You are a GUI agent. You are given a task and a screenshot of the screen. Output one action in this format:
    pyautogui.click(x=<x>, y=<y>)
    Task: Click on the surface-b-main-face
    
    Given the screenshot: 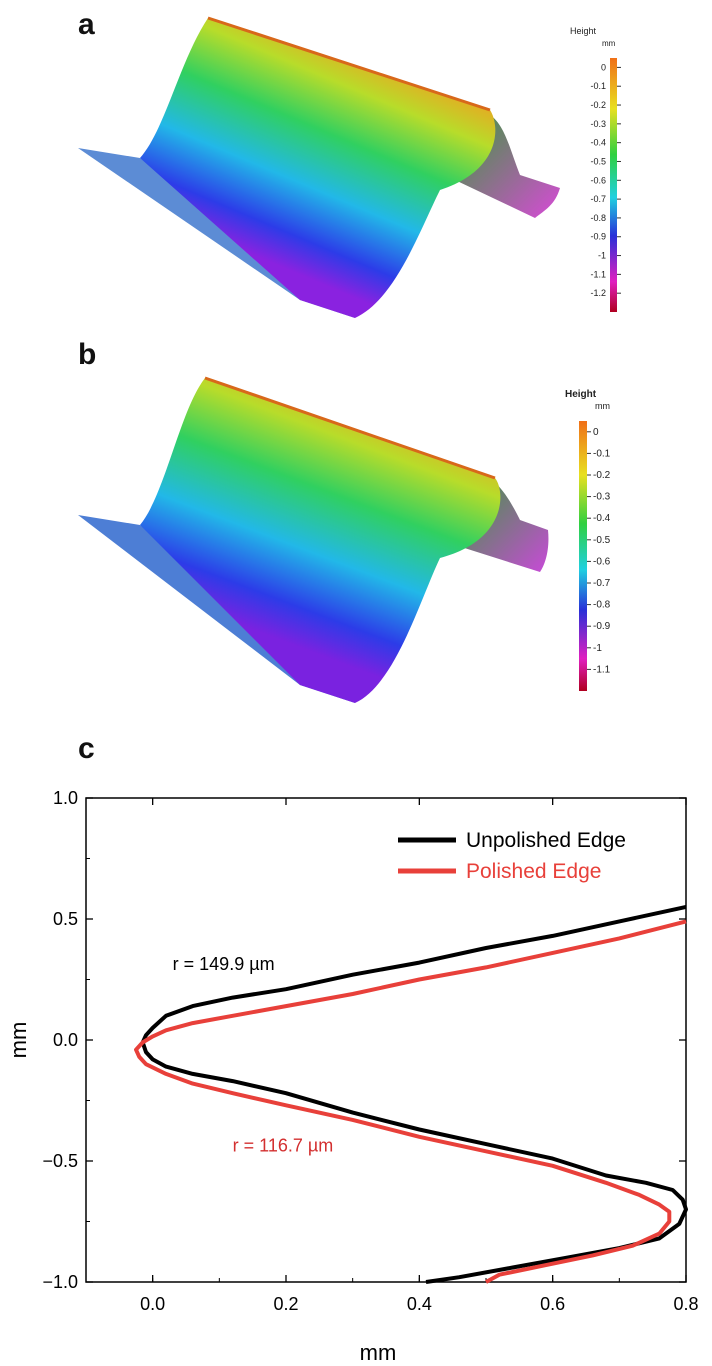 What is the action you would take?
    pyautogui.click(x=320, y=540)
    